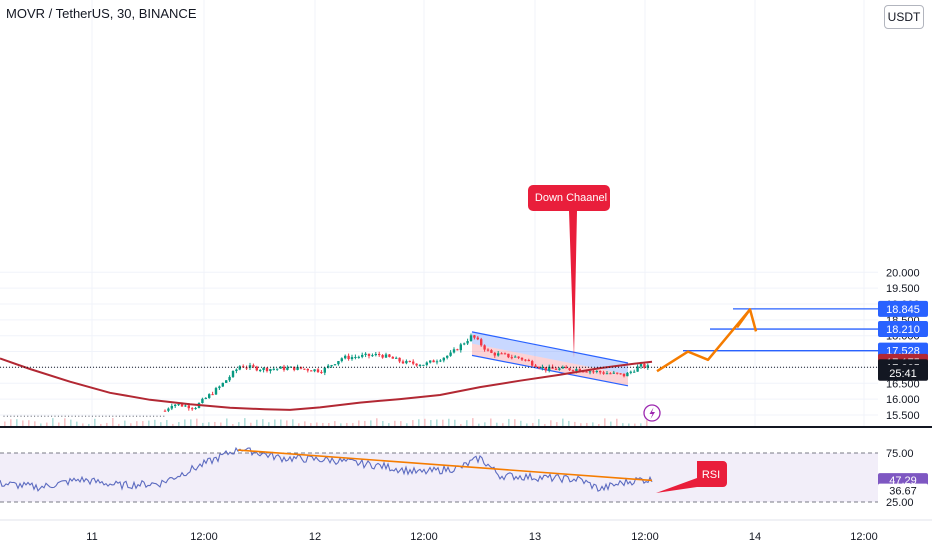  I want to click on rsi-trendline, so click(445, 465).